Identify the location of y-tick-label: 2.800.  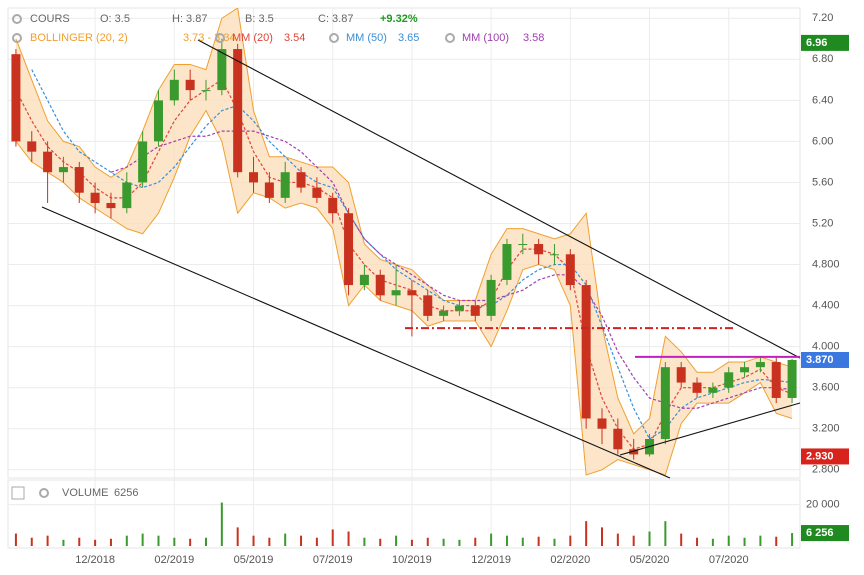
(826, 470).